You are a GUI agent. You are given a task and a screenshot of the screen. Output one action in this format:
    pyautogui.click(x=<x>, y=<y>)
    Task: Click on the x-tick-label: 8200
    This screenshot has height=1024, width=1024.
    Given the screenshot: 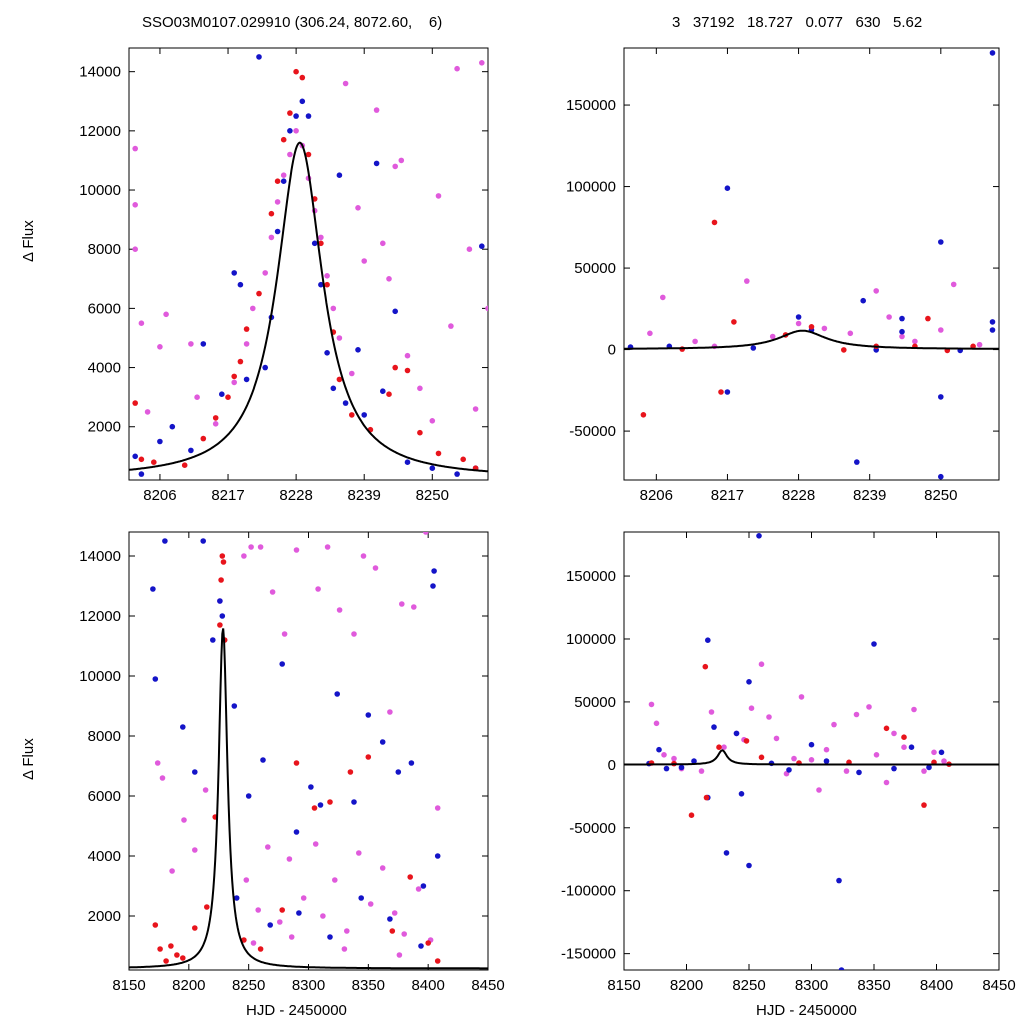 What is the action you would take?
    pyautogui.click(x=686, y=985)
    